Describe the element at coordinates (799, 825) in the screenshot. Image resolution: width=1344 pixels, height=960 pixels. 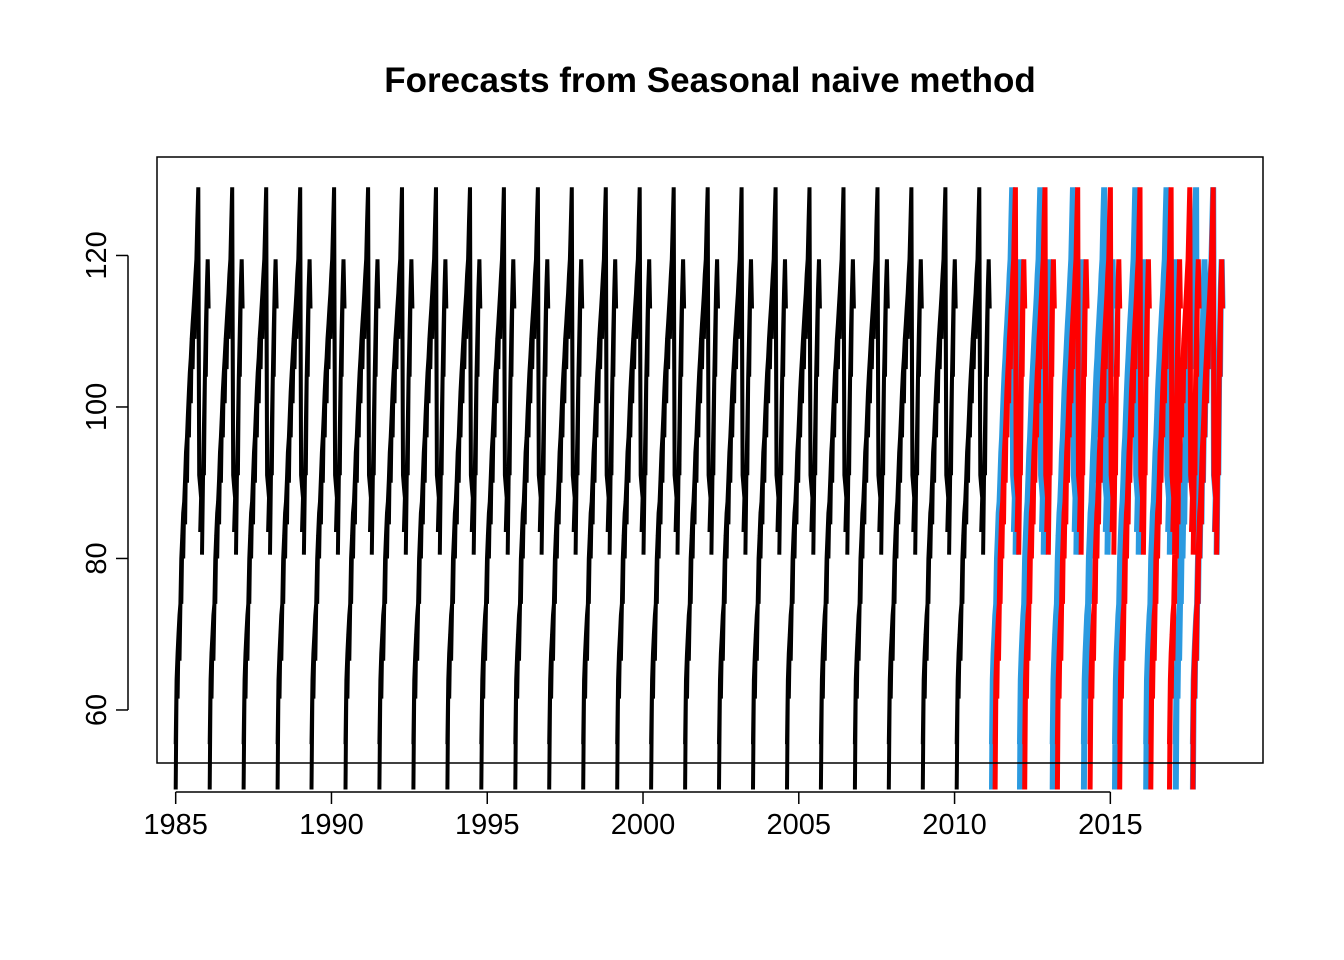
I see `x-tick-label: 2005` at that location.